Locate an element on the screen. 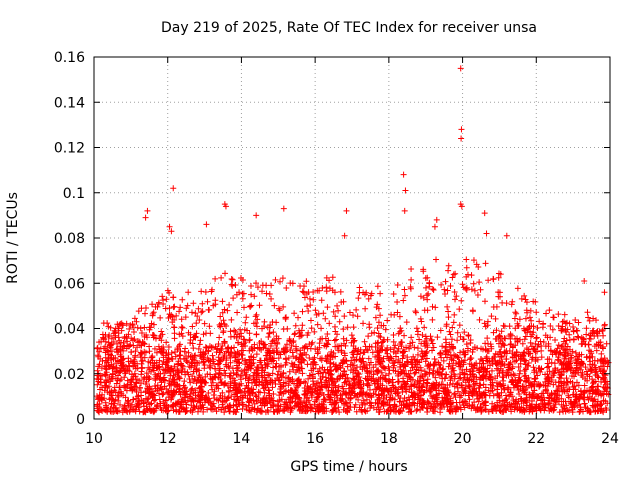 This screenshot has width=640, height=480. y-tick-label: 0.1 is located at coordinates (74, 194).